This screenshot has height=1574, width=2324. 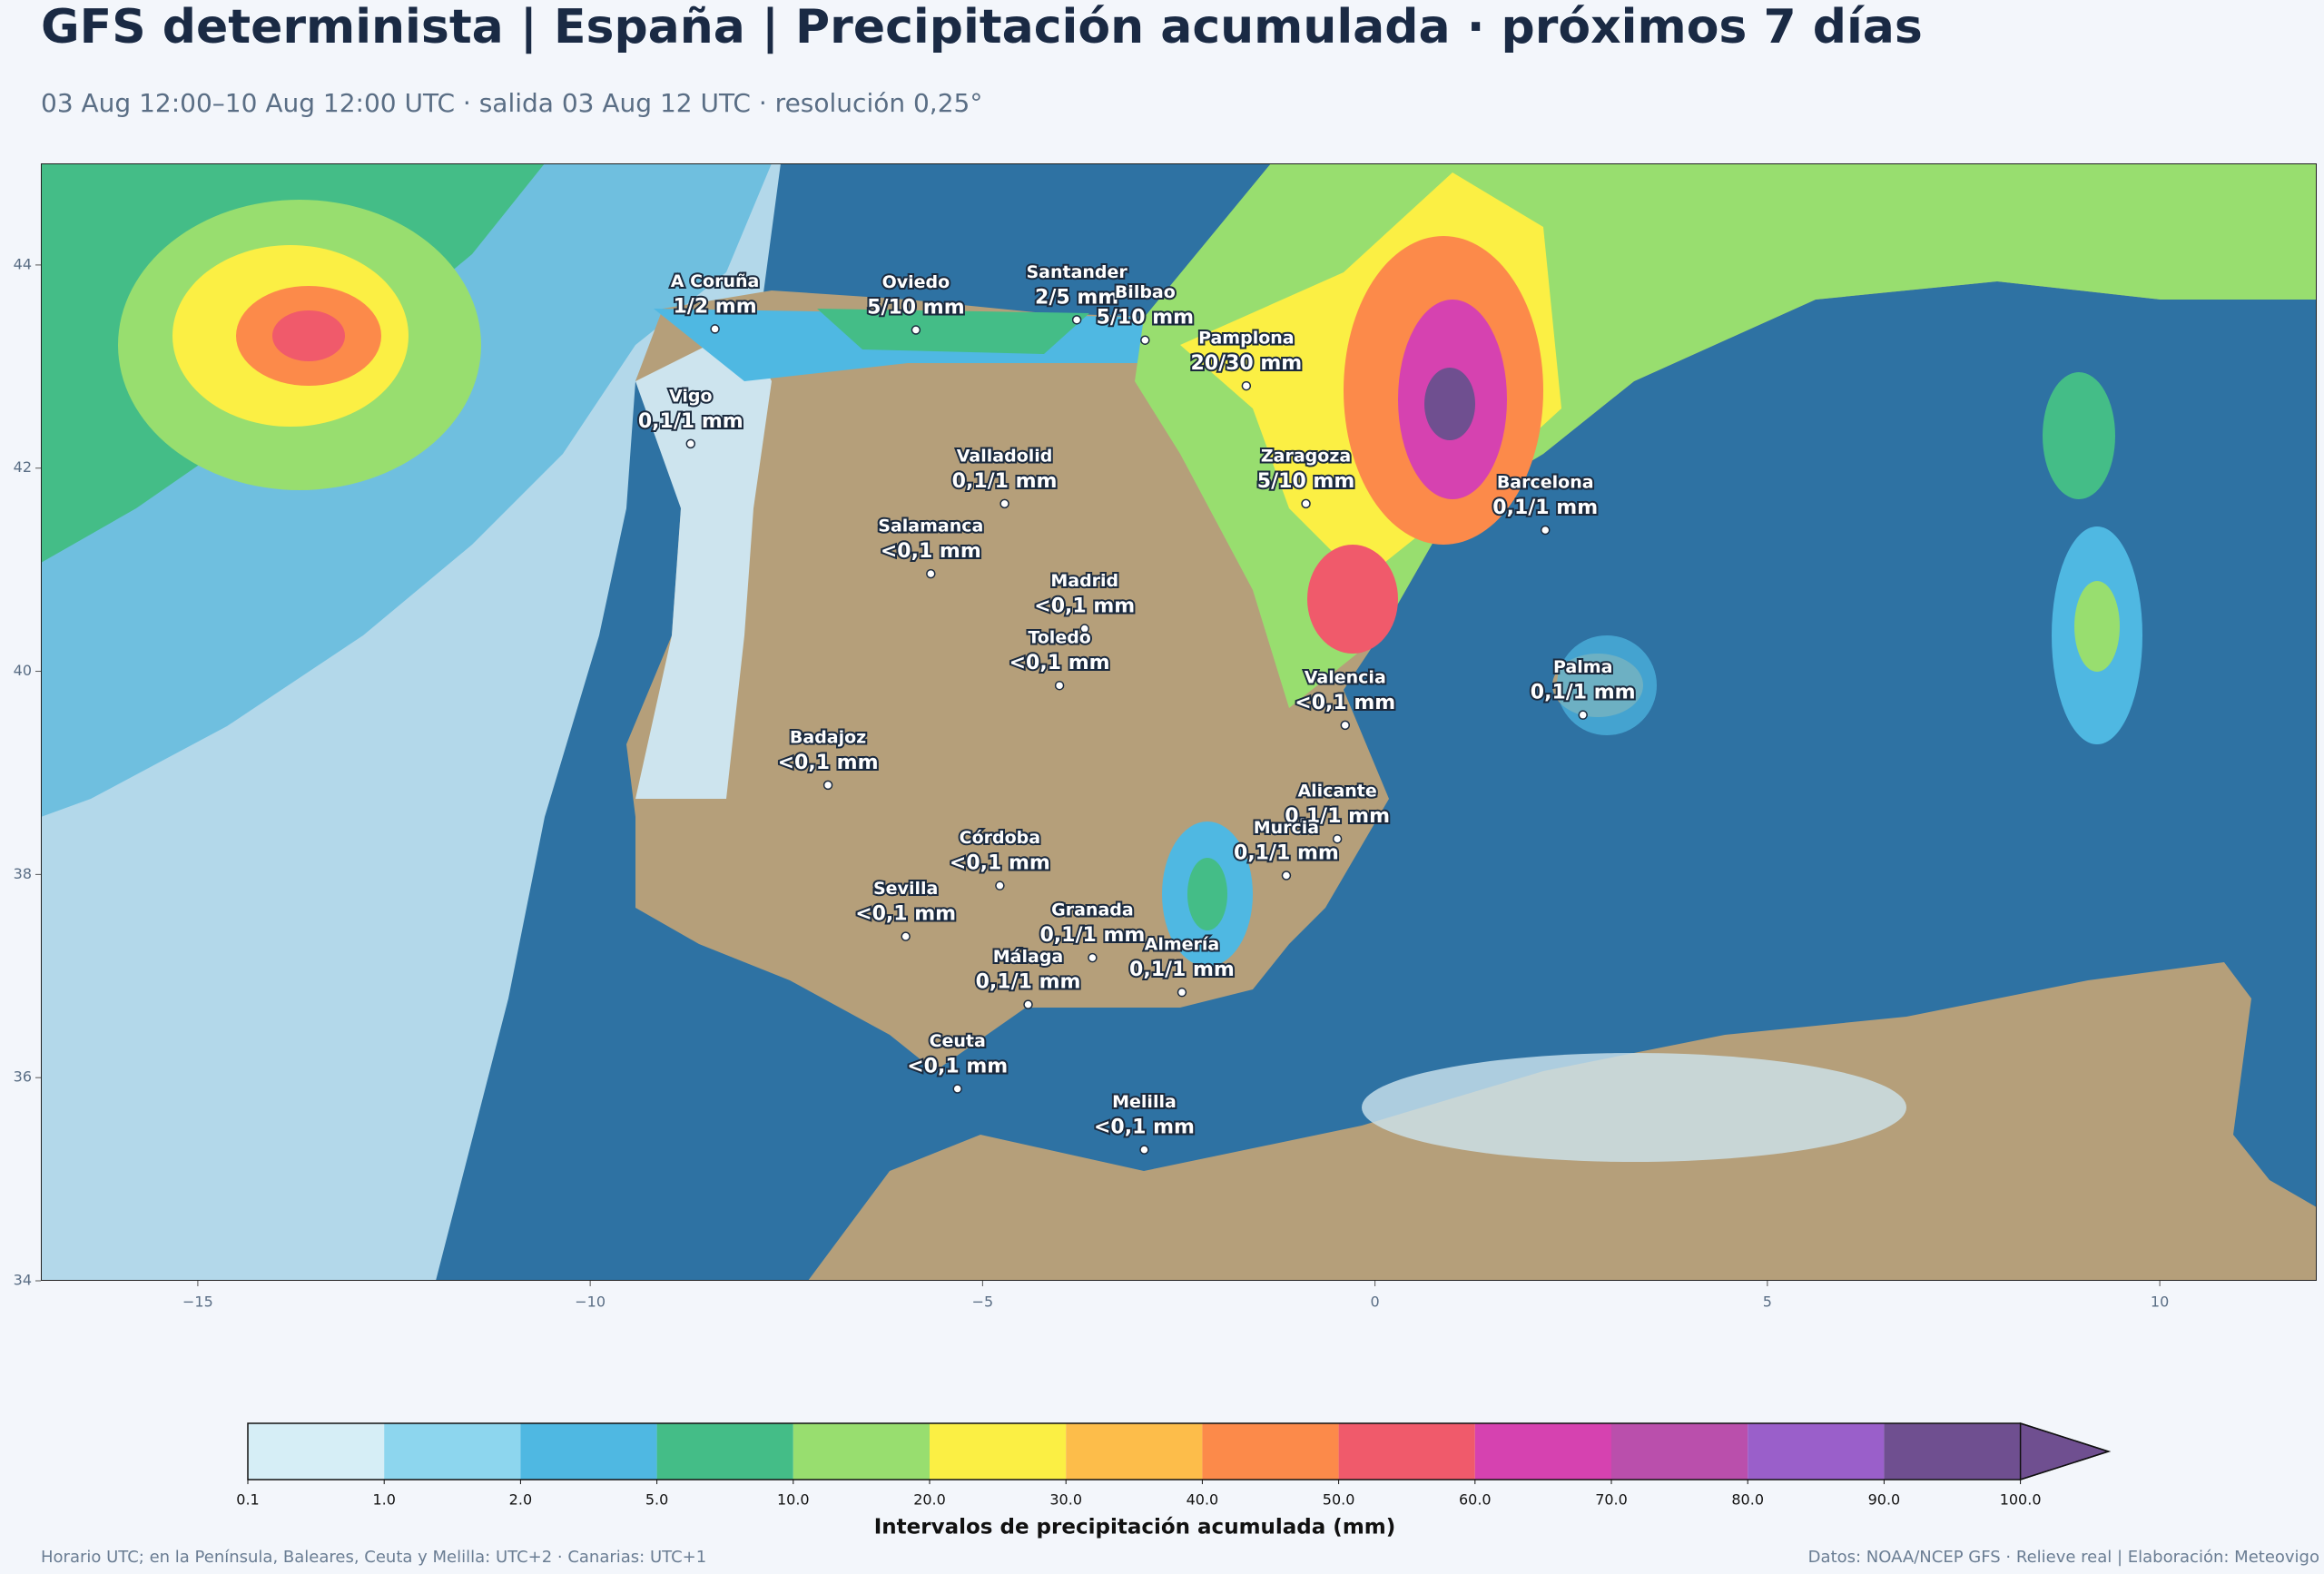 What do you see at coordinates (1246, 363) in the screenshot?
I see `city-value: 20/30 mm` at bounding box center [1246, 363].